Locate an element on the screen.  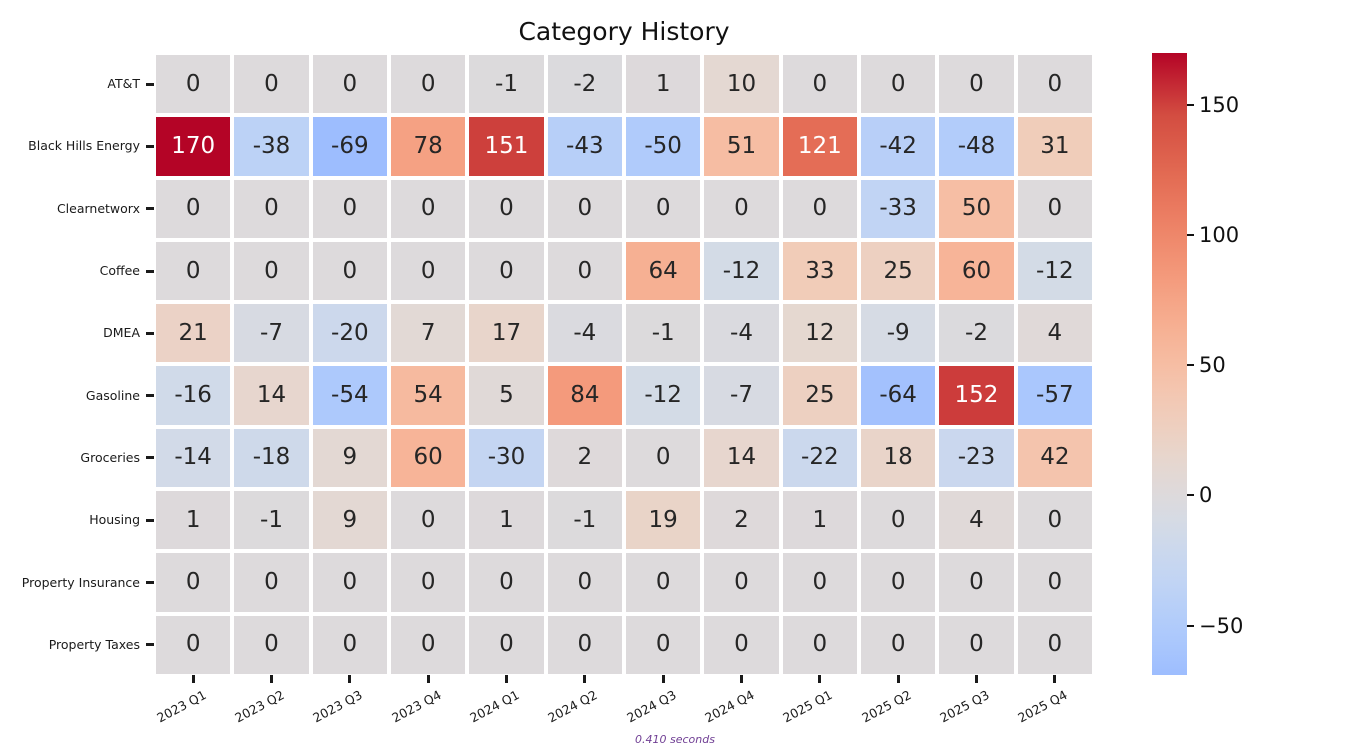
heatmap-cell: 17 is located at coordinates (506, 333).